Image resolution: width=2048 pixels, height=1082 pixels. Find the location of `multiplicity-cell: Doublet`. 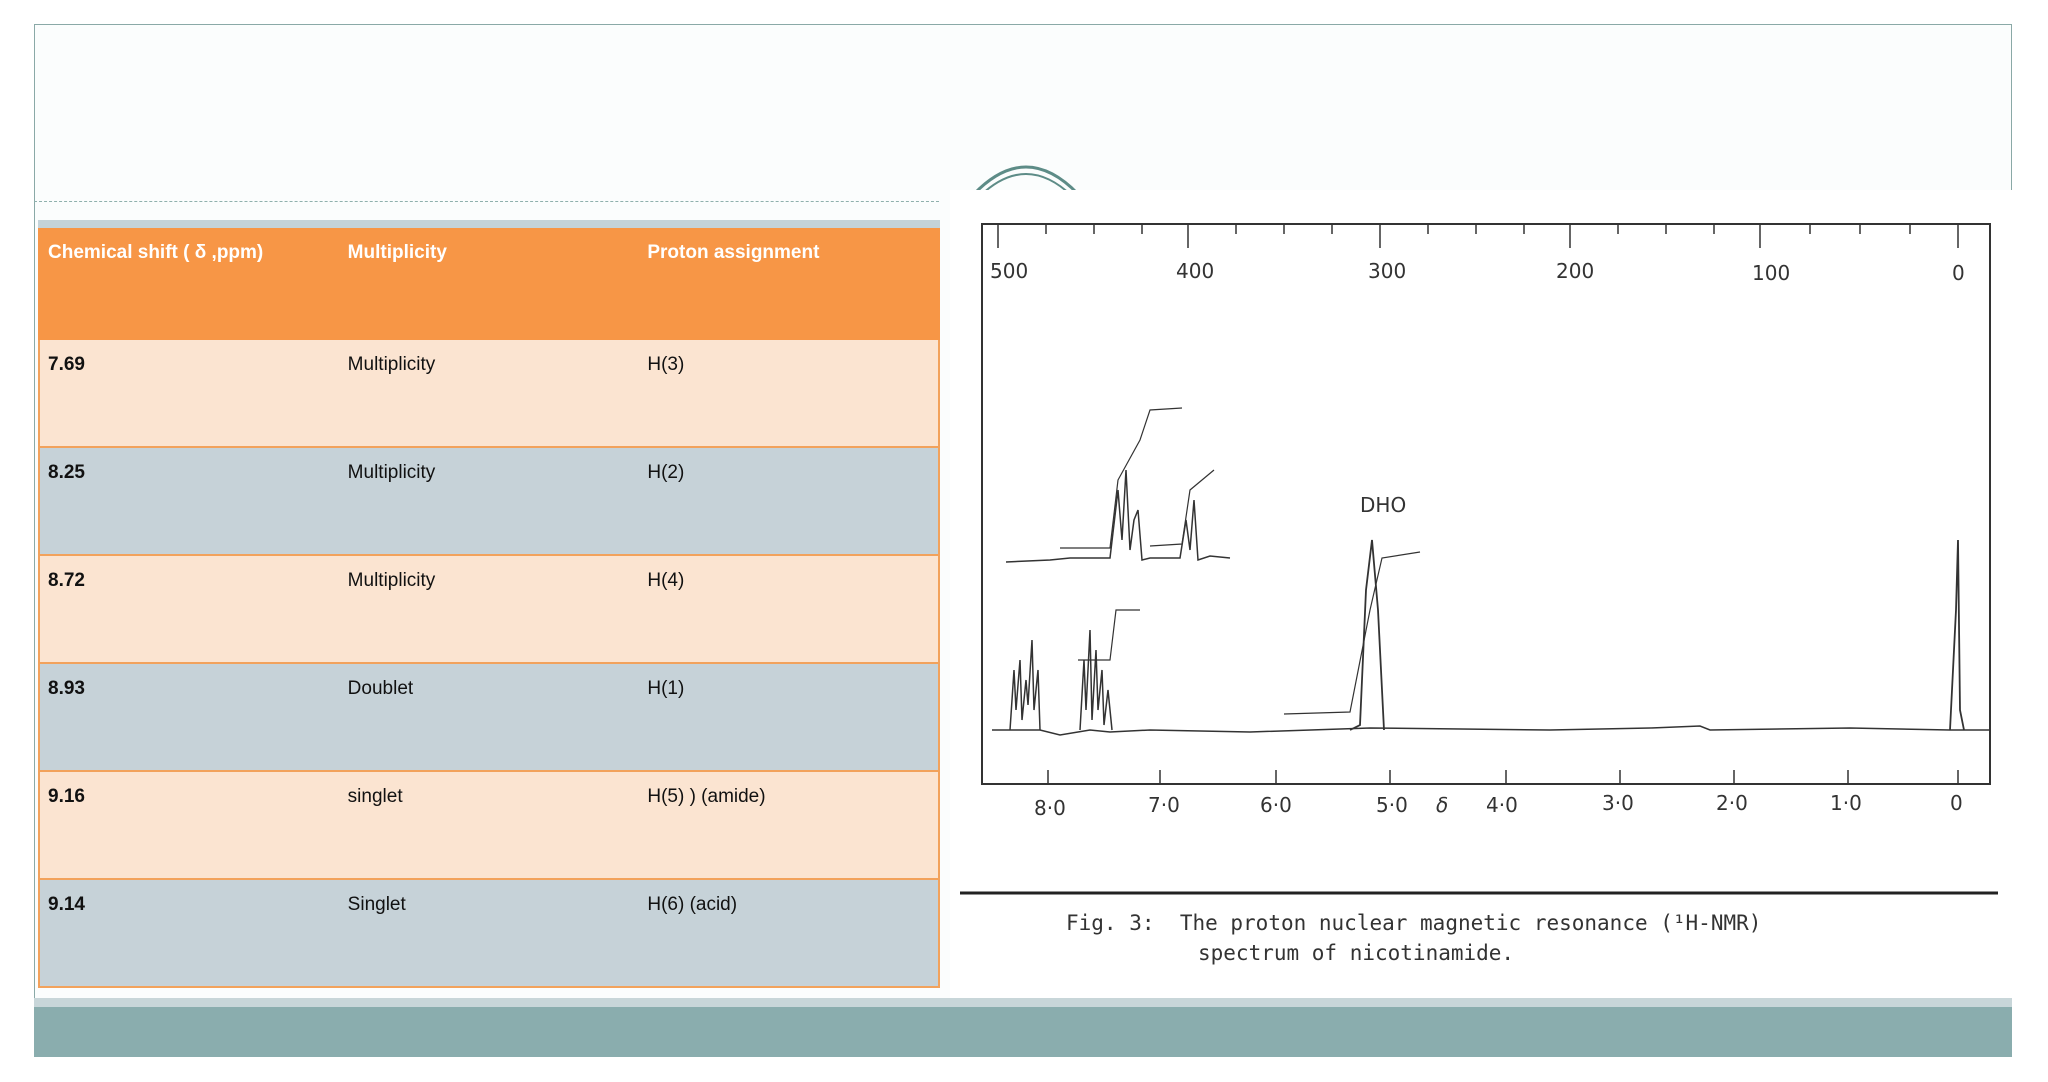

multiplicity-cell: Doublet is located at coordinates (380, 688).